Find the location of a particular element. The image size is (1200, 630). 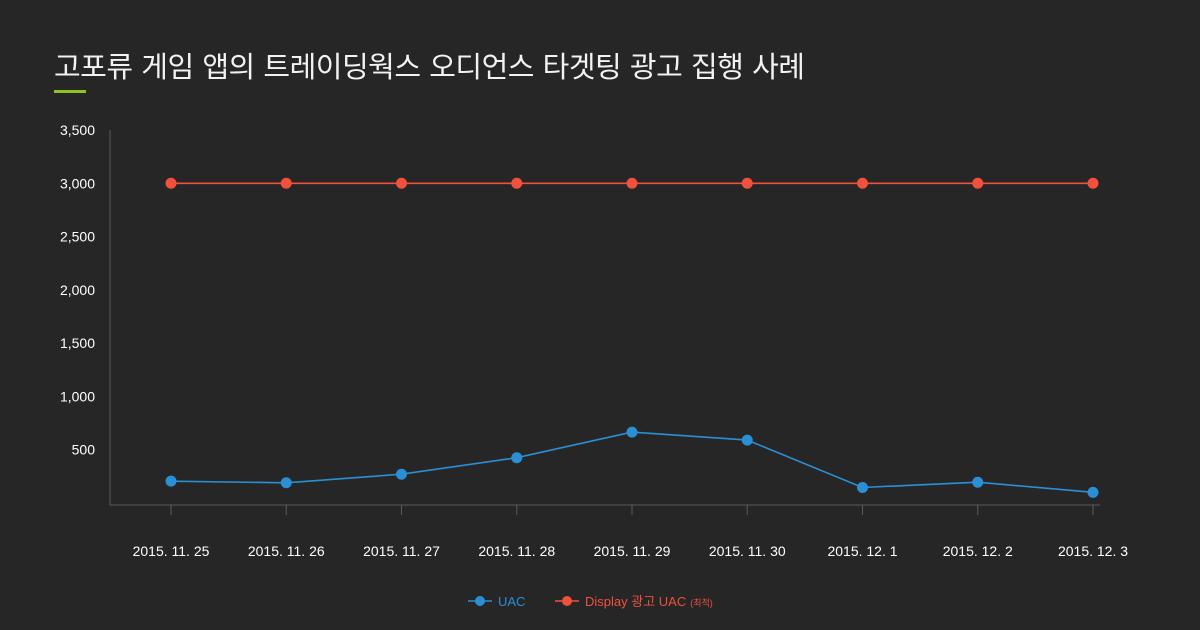

x-tick-label: 2015. 12. 1 is located at coordinates (862, 551).